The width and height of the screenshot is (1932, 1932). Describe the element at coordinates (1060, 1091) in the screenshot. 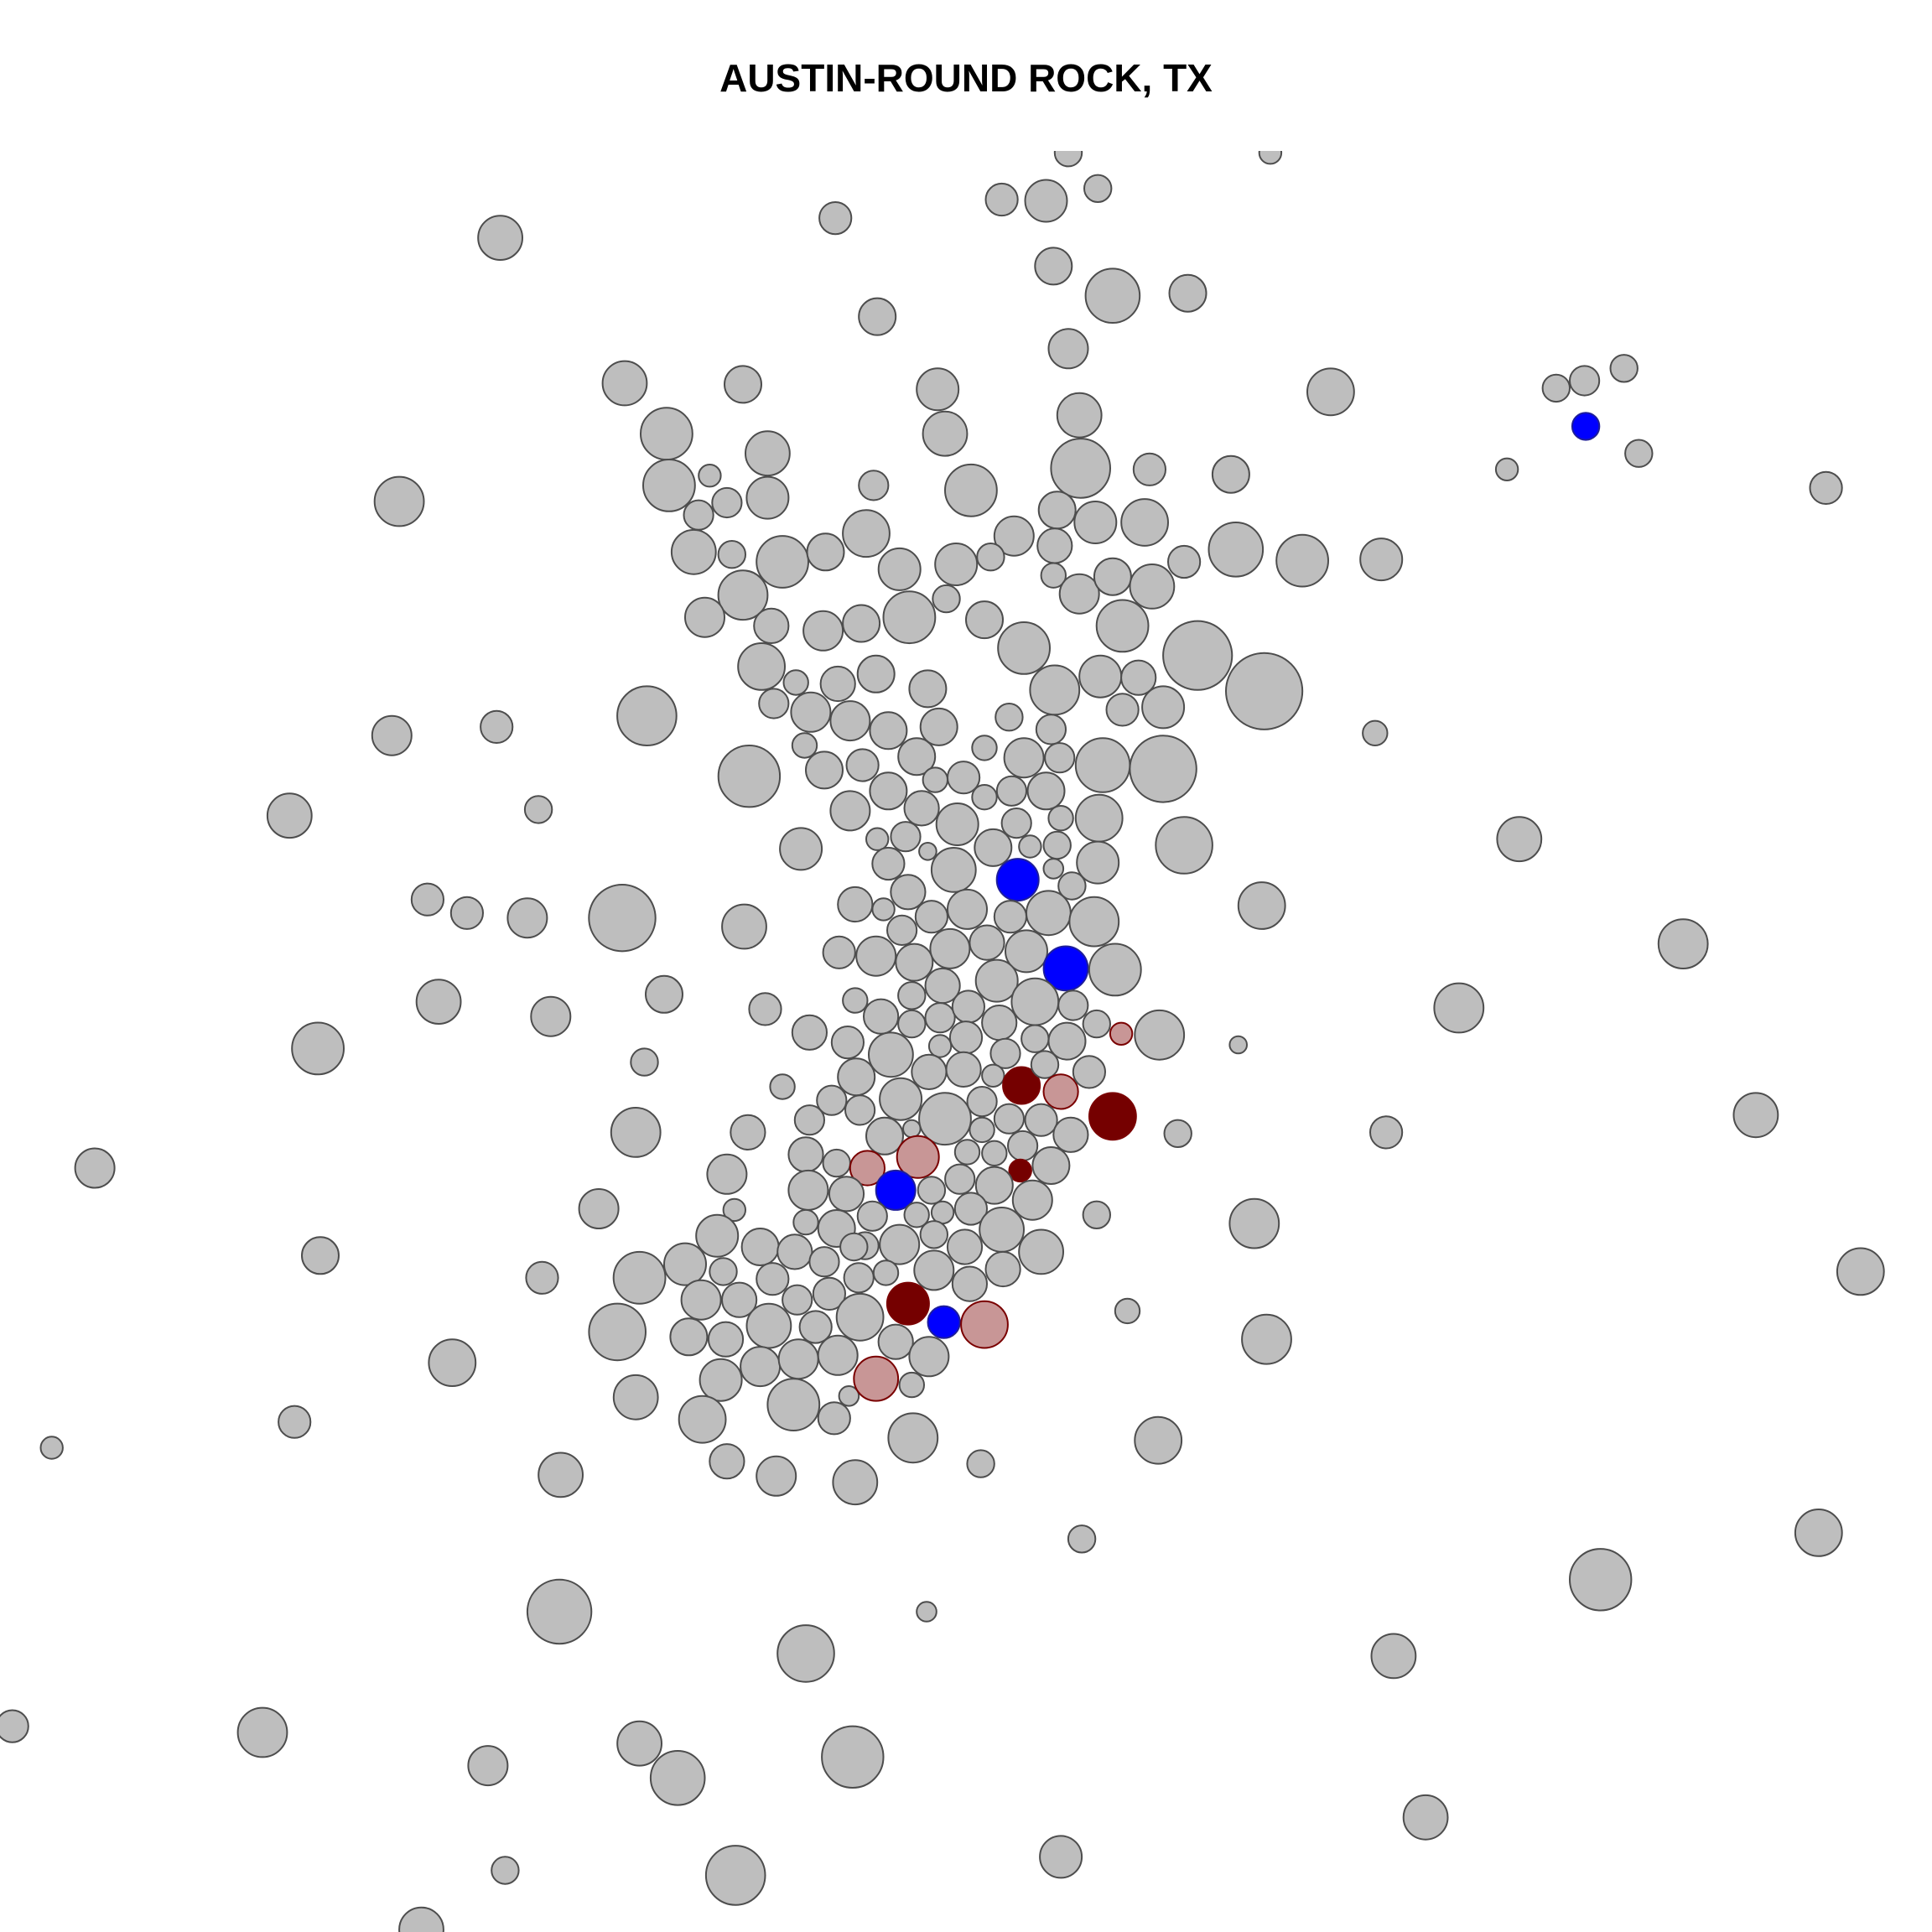

I see `bubble-point-light-red` at that location.